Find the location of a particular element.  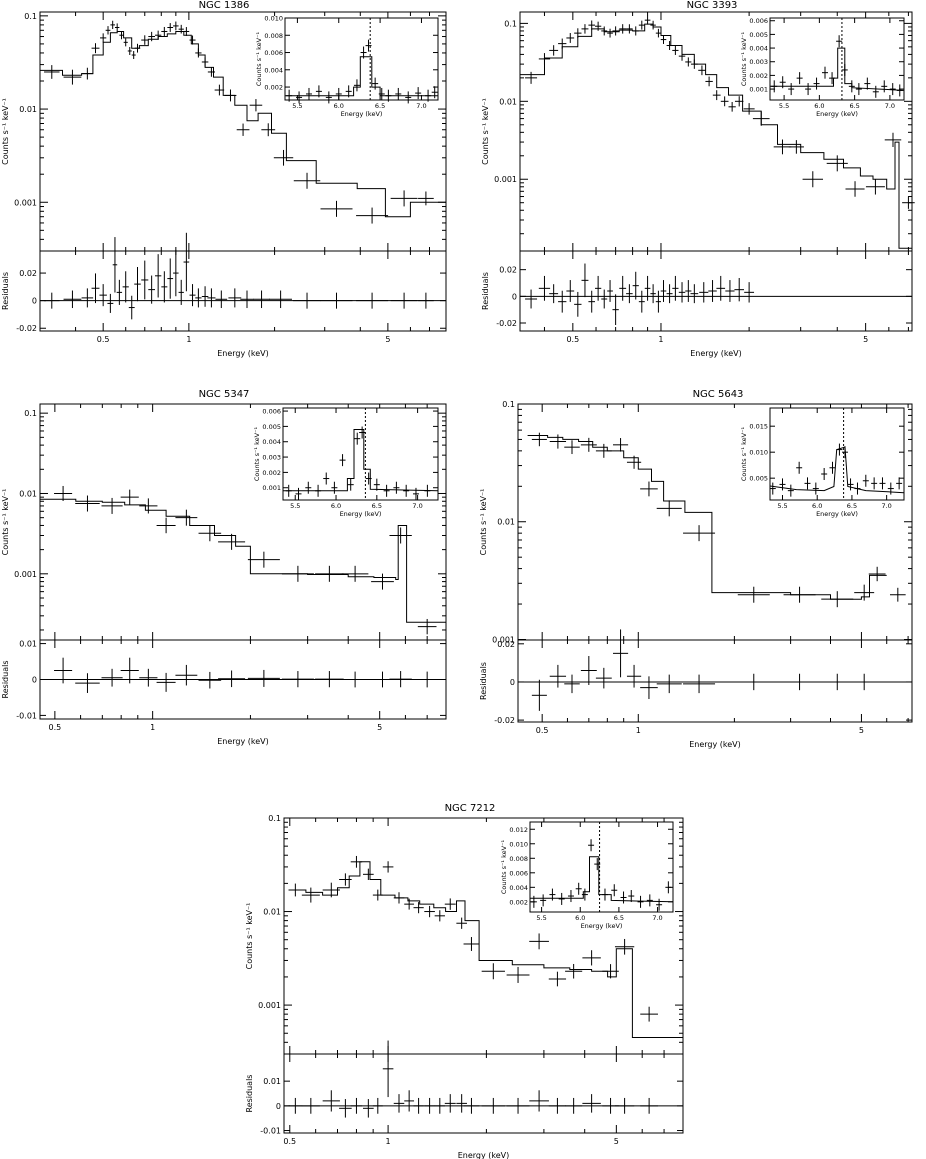

inset-y-tick-label: 0.012 is located at coordinates (518, 830).